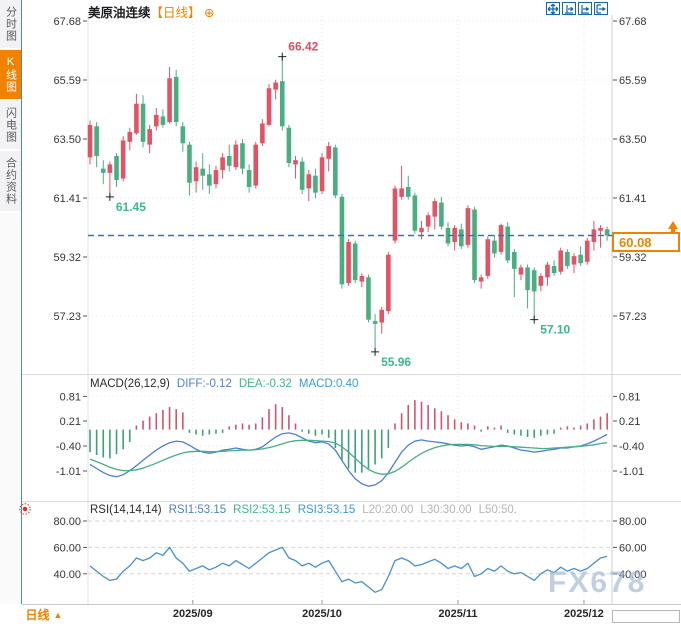 The width and height of the screenshot is (681, 624). What do you see at coordinates (458, 614) in the screenshot?
I see `month-label-2: 2025/11` at bounding box center [458, 614].